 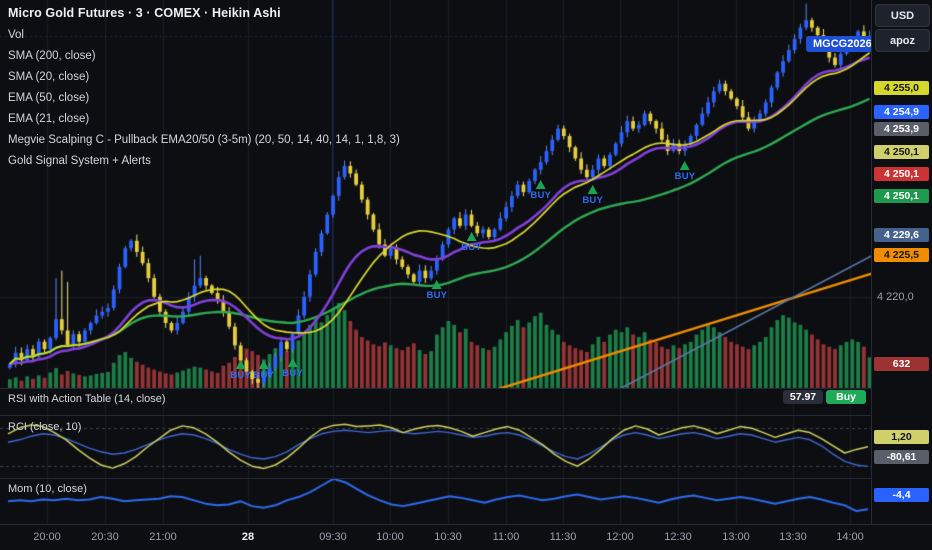 What do you see at coordinates (901, 364) in the screenshot?
I see `volume-label: 632` at bounding box center [901, 364].